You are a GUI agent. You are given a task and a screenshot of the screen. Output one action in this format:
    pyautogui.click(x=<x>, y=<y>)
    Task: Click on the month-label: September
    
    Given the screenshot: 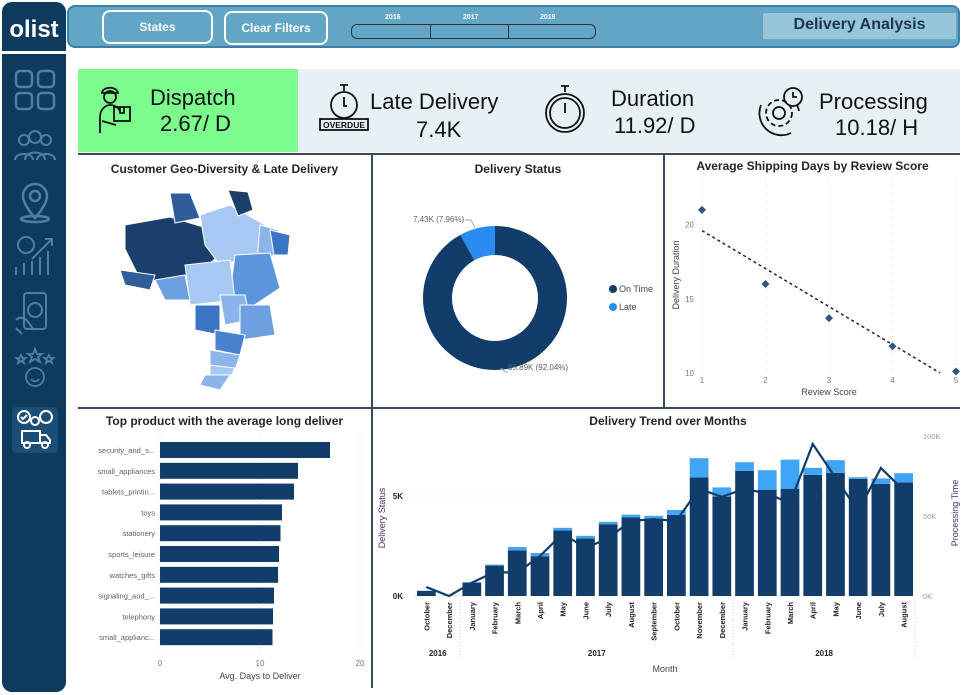 What is the action you would take?
    pyautogui.click(x=654, y=621)
    